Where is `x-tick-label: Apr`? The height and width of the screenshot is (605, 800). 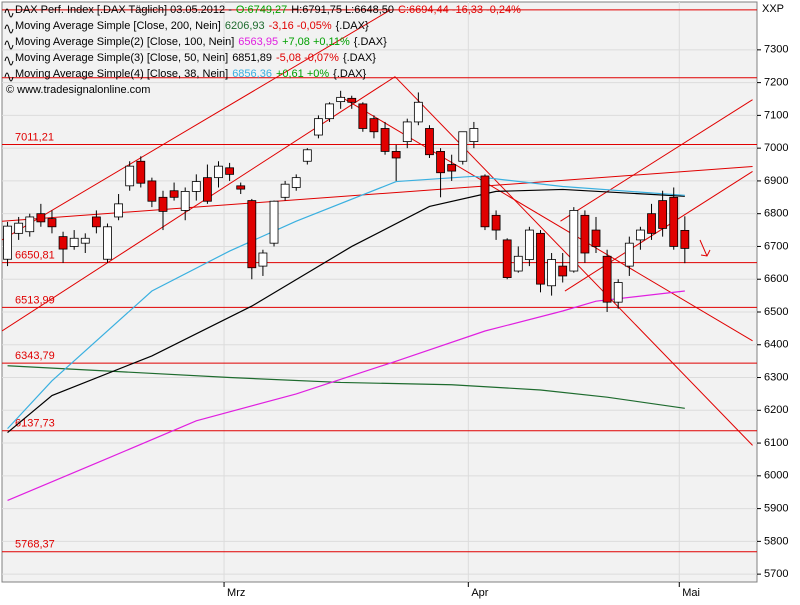
x-tick-label: Apr is located at coordinates (479, 593).